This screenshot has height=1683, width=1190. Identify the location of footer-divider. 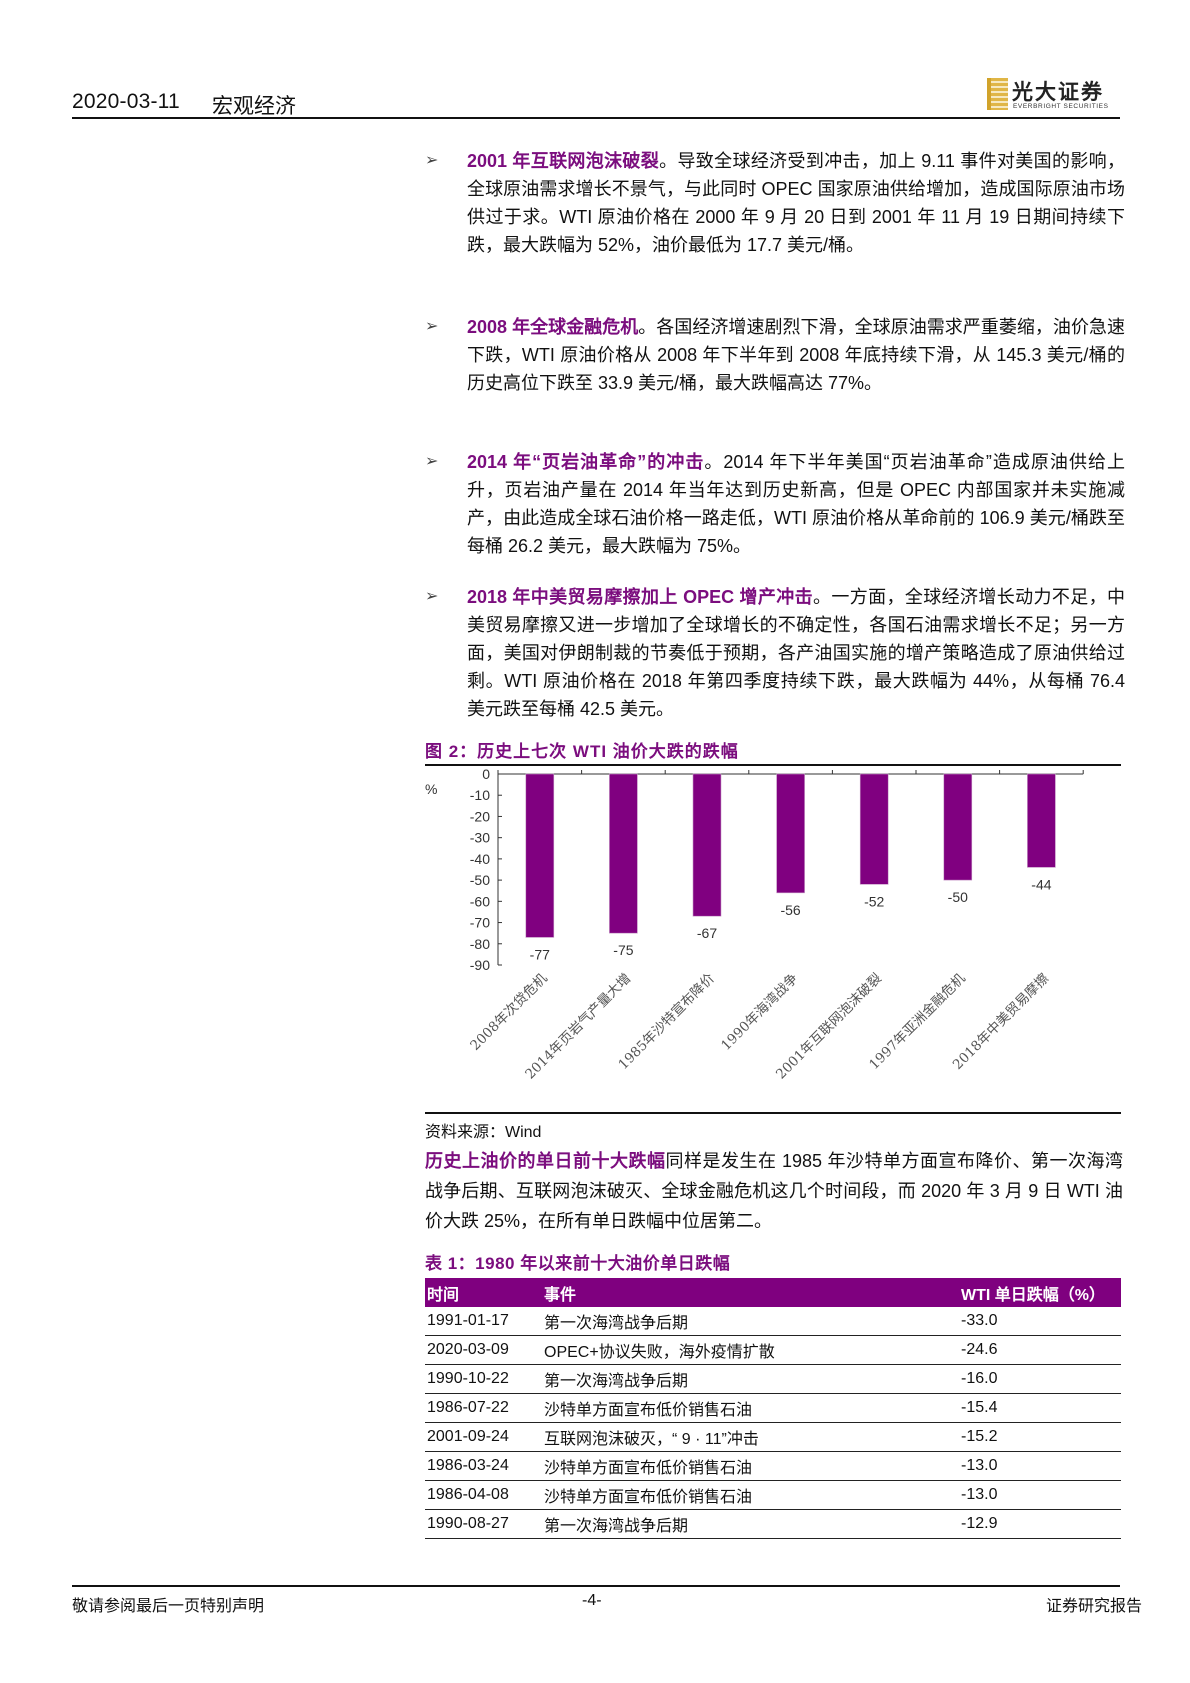
(596, 1586).